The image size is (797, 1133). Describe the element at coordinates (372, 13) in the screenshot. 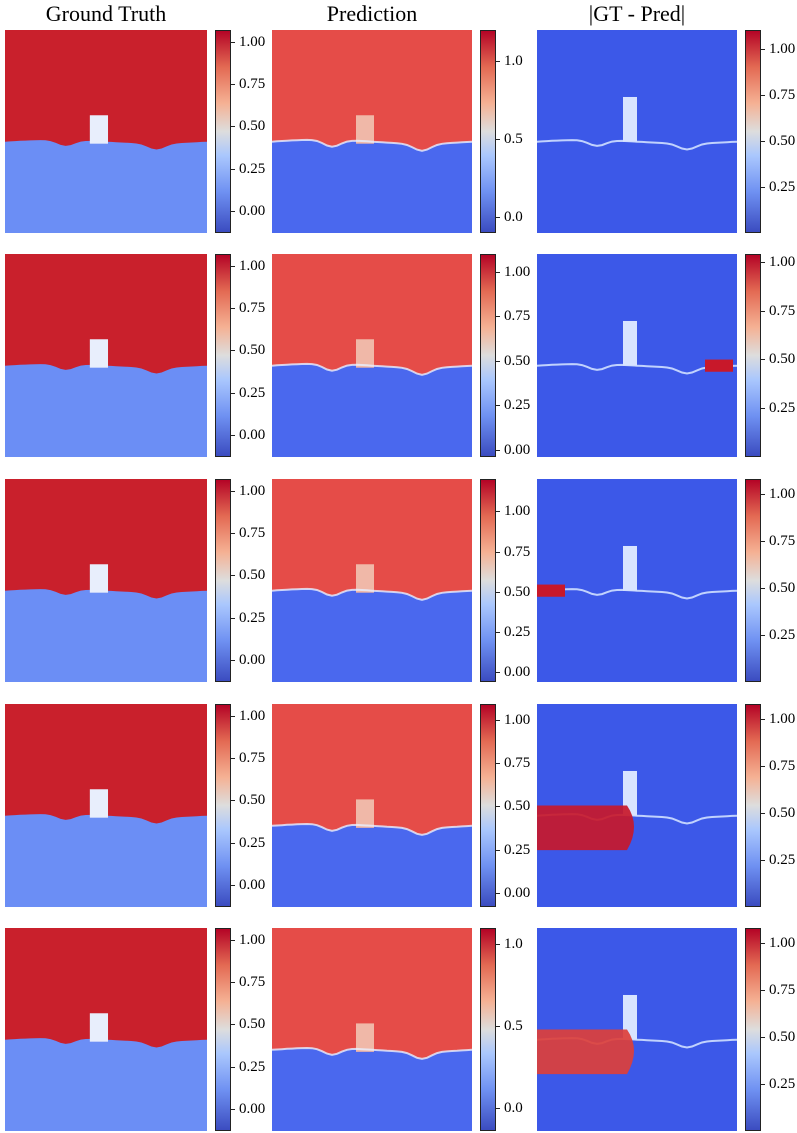

I see `col-title-prediction: Prediction` at that location.